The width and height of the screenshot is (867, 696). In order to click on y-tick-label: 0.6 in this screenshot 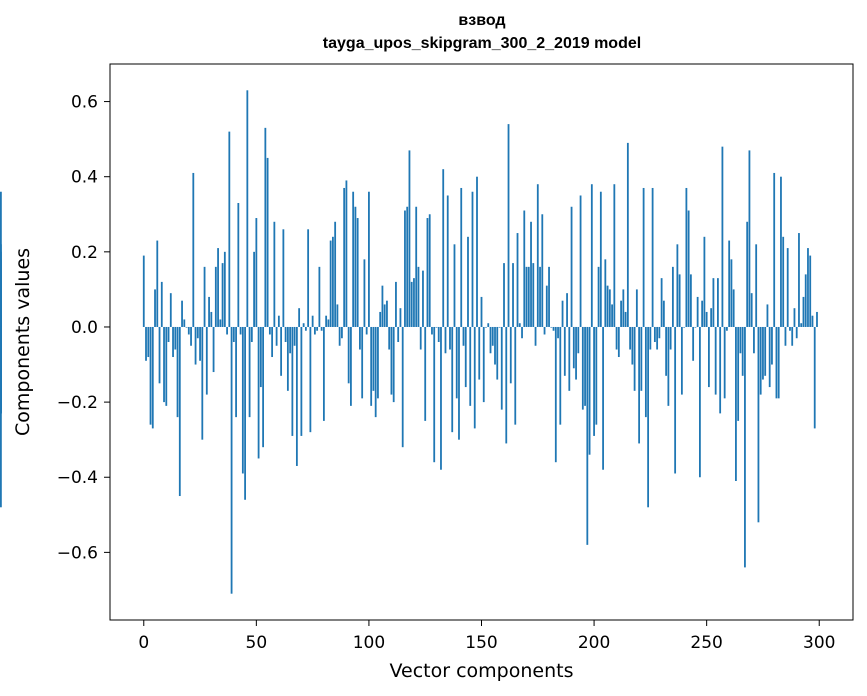, I will do `click(84, 103)`.